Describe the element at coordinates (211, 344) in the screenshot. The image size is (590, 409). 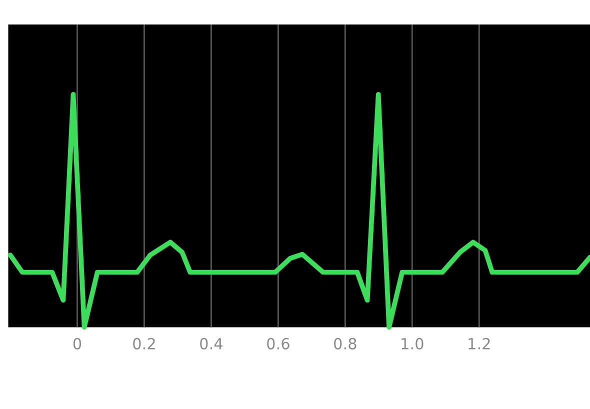
I see `x-tick-label: 0.4` at that location.